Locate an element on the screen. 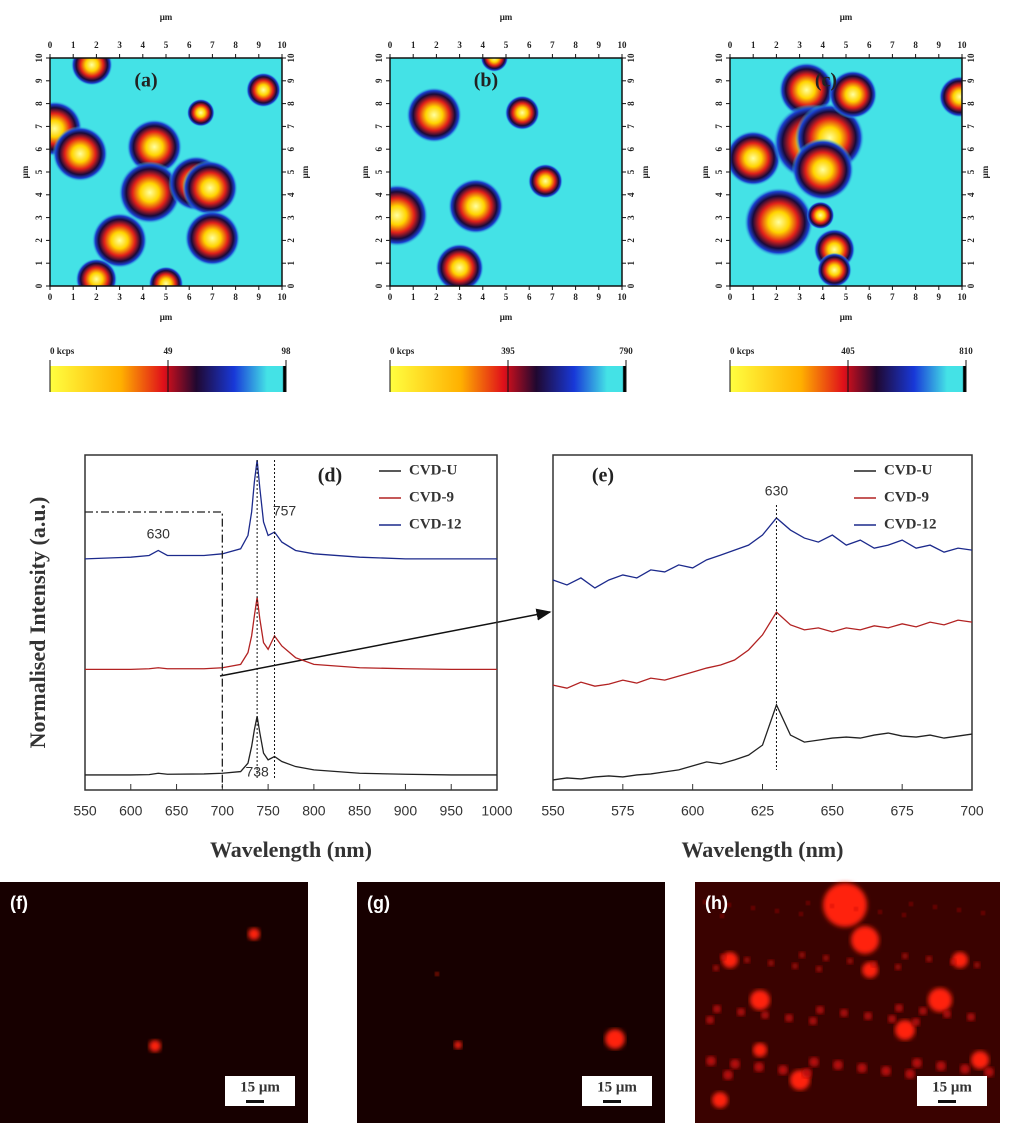 The image size is (1010, 1123). x-tick-label-top: 4 is located at coordinates (483, 45).